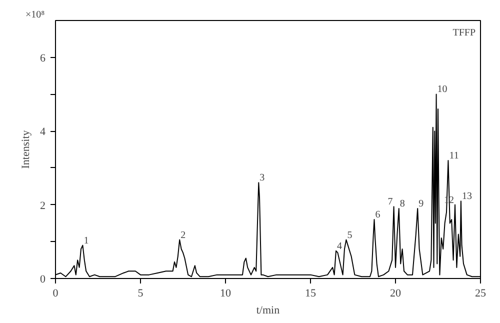 This screenshot has height=323, width=500. Describe the element at coordinates (402, 204) in the screenshot. I see `annotation: 8` at that location.